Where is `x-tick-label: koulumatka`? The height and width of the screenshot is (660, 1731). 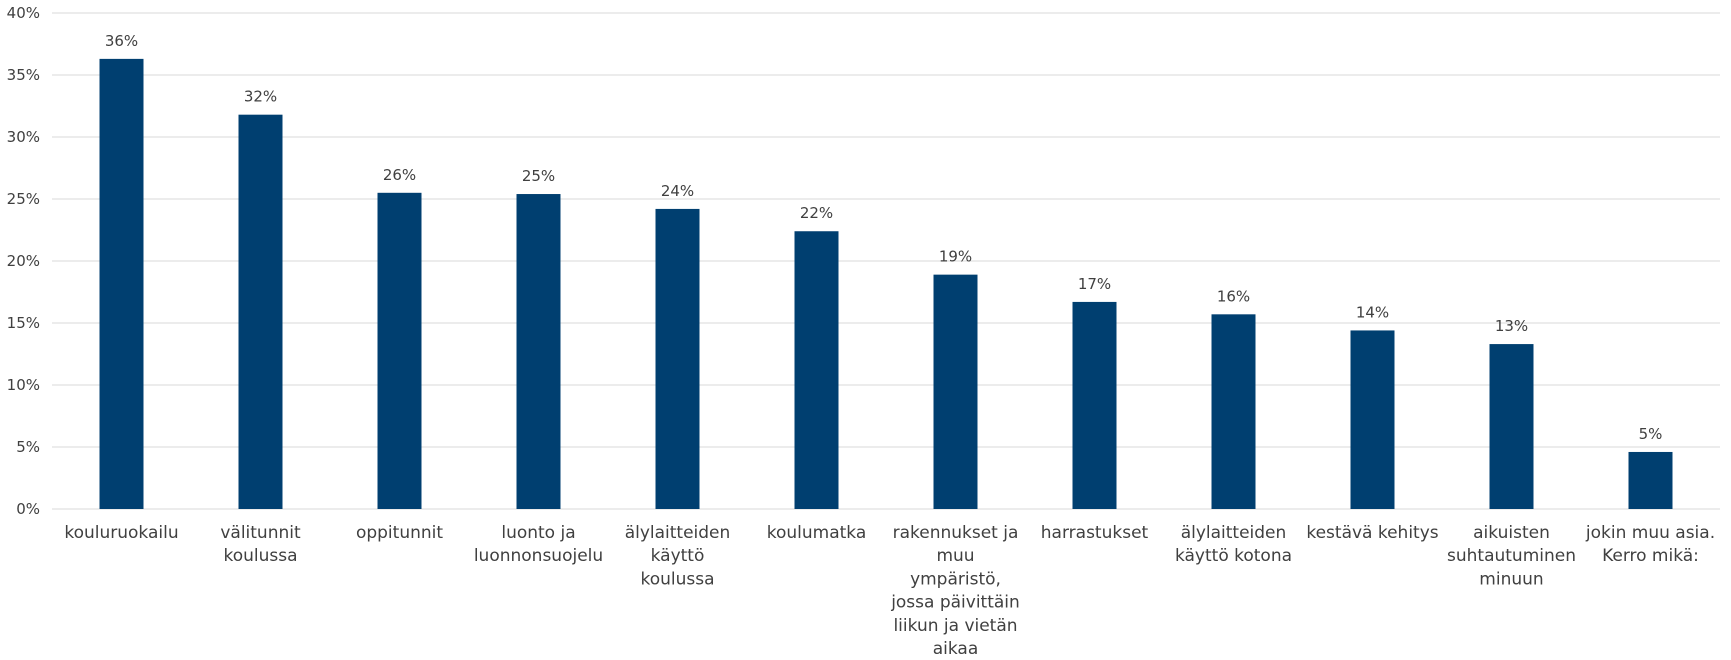 x-tick-label: koulumatka is located at coordinates (817, 533).